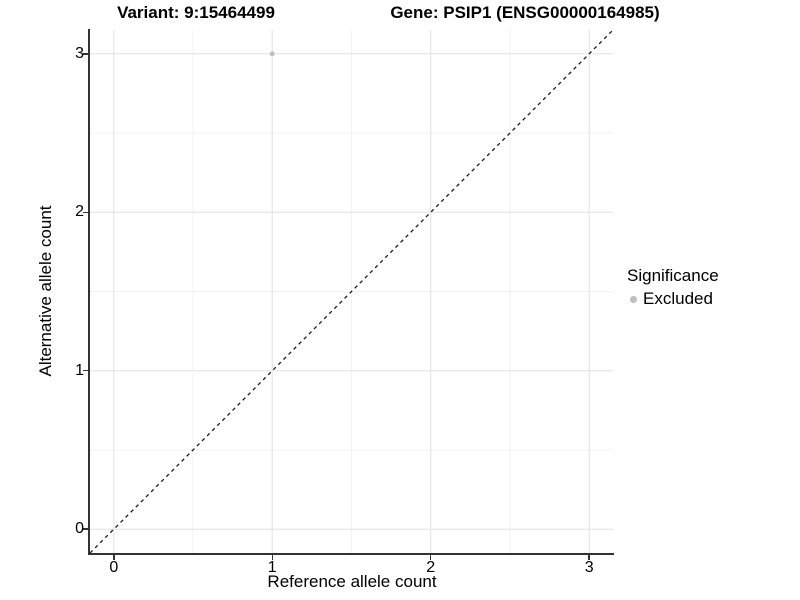 This screenshot has height=600, width=800. What do you see at coordinates (673, 275) in the screenshot?
I see `legend-title: Significance` at bounding box center [673, 275].